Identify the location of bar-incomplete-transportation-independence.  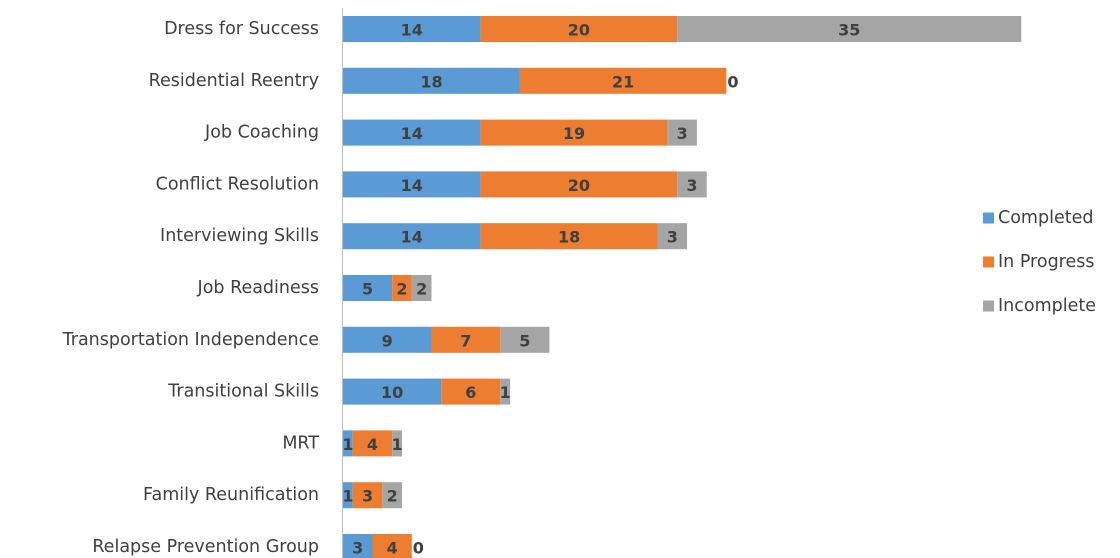
(525, 339).